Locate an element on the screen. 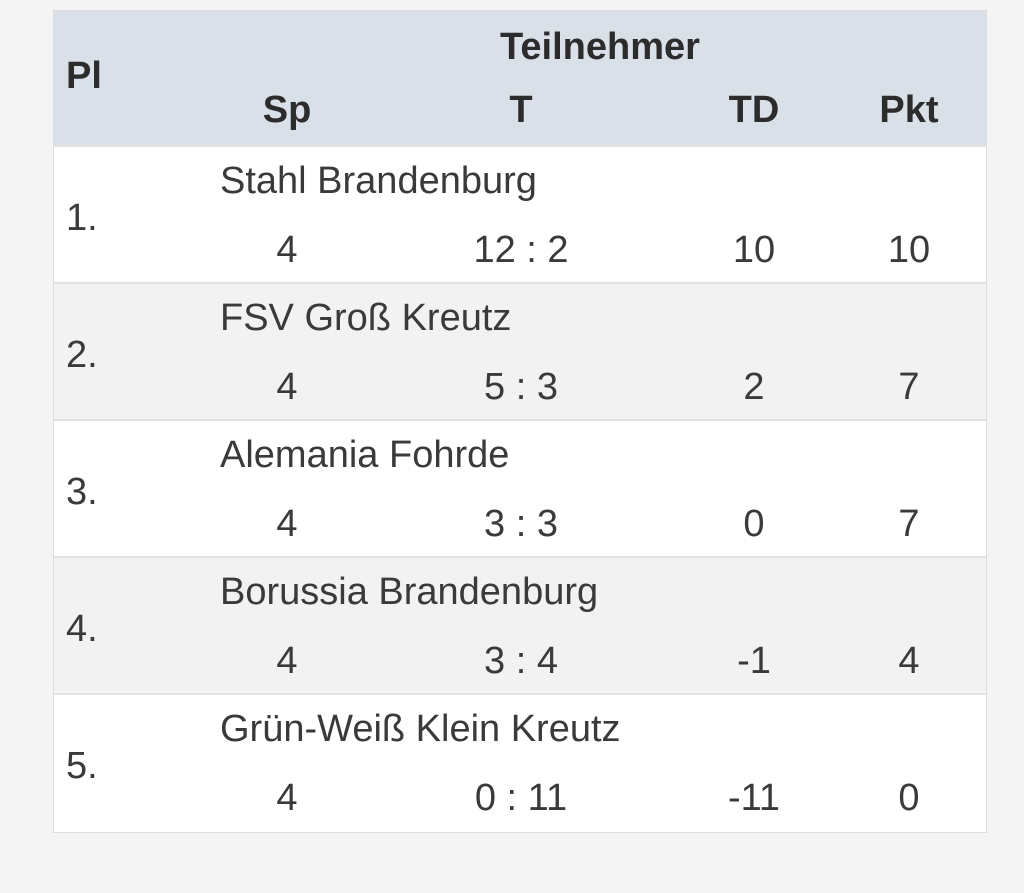  row-place: 3. is located at coordinates (82, 492).